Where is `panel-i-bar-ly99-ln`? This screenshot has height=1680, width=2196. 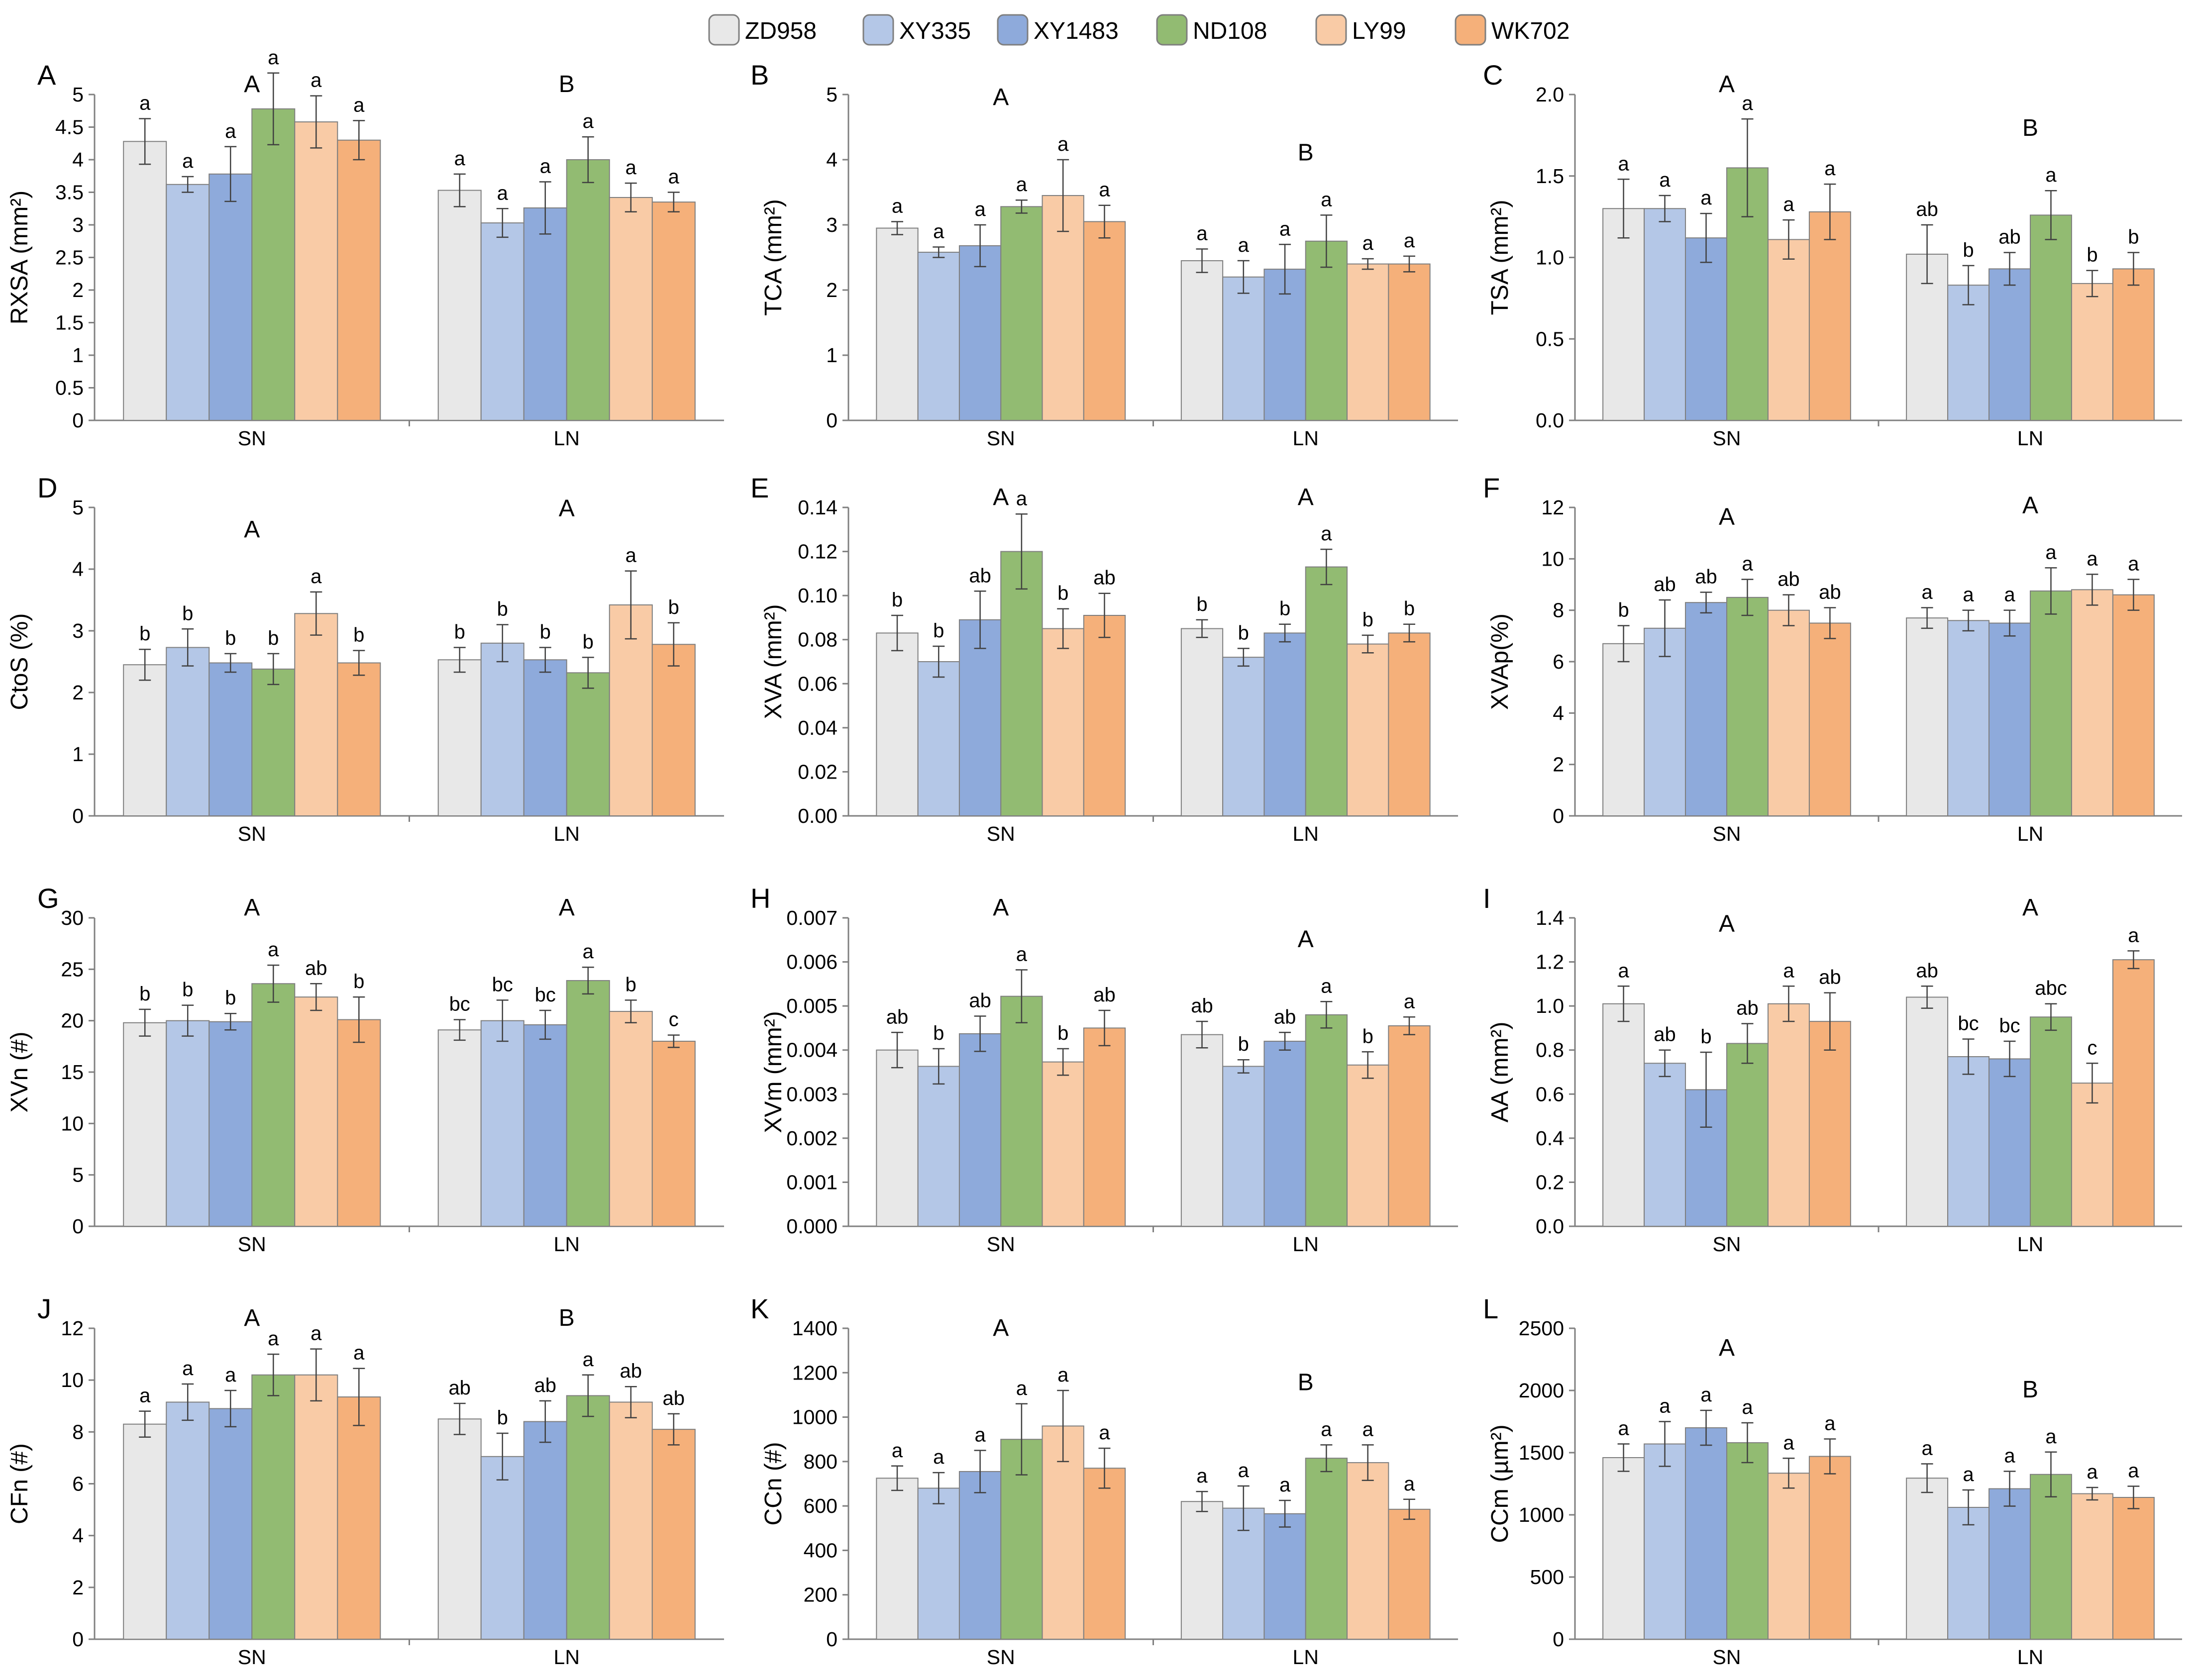 panel-i-bar-ly99-ln is located at coordinates (2092, 1155).